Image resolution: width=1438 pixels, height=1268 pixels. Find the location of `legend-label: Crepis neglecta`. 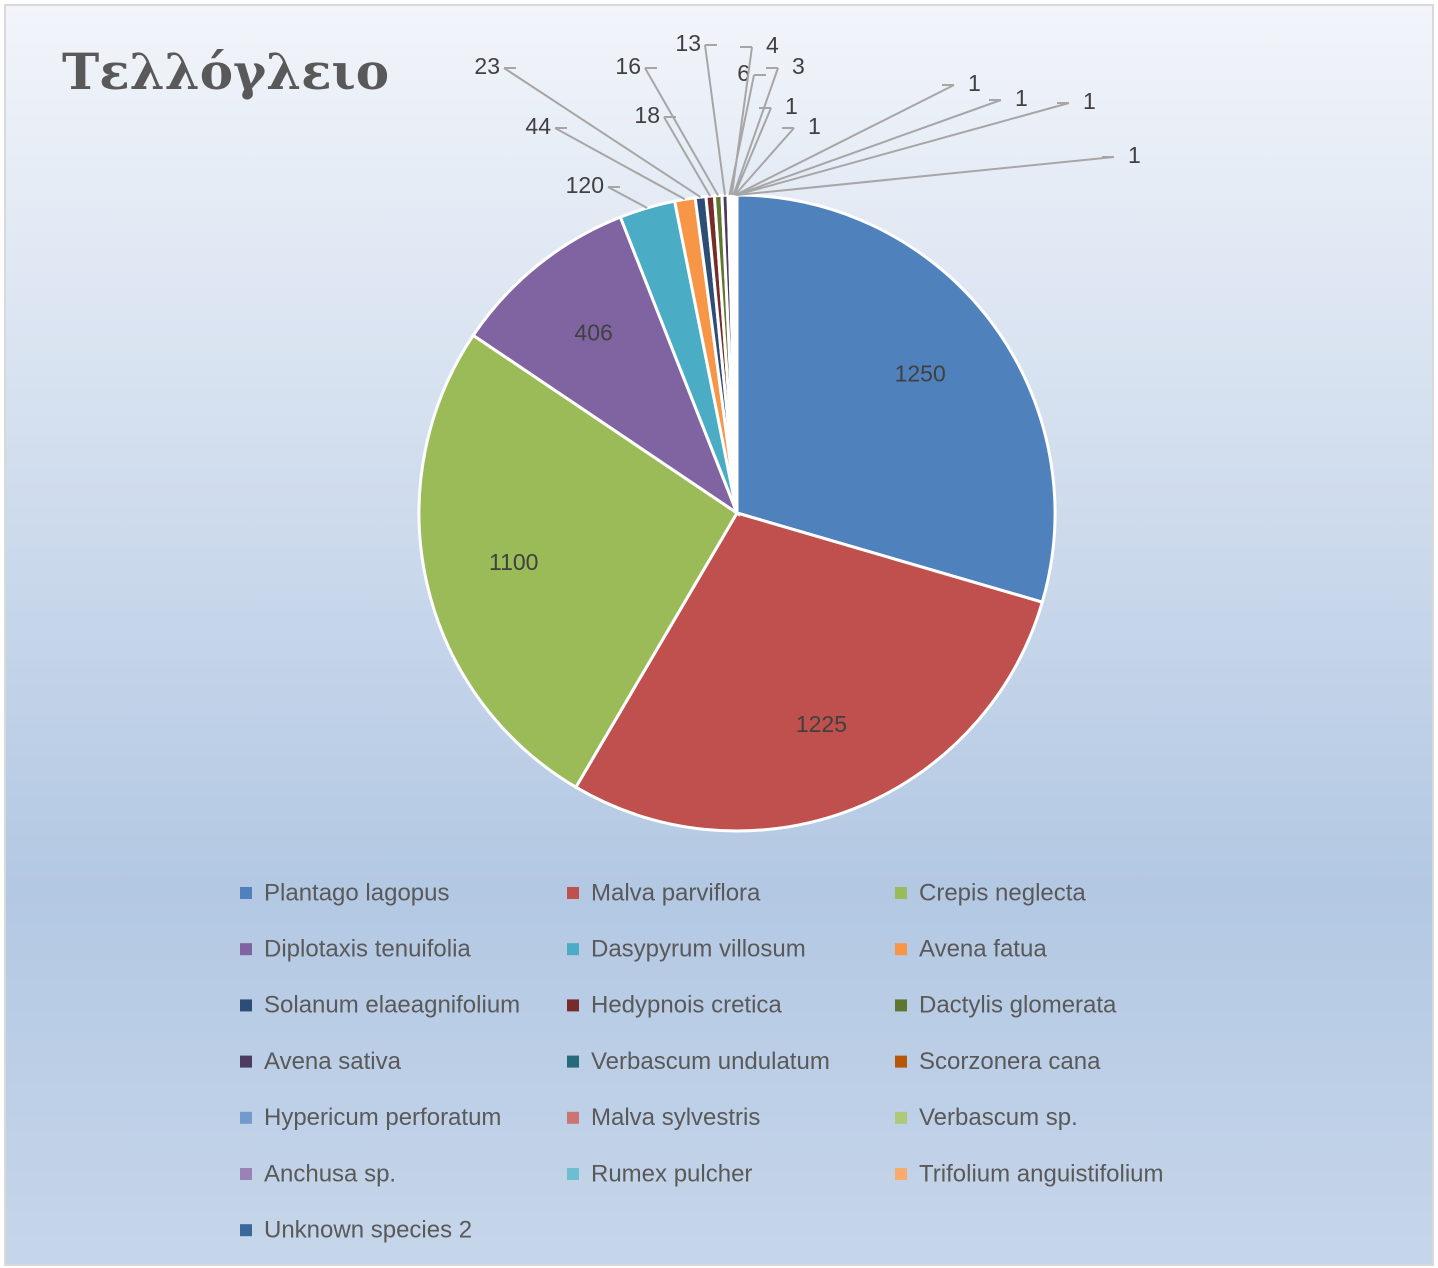

legend-label: Crepis neglecta is located at coordinates (1002, 892).